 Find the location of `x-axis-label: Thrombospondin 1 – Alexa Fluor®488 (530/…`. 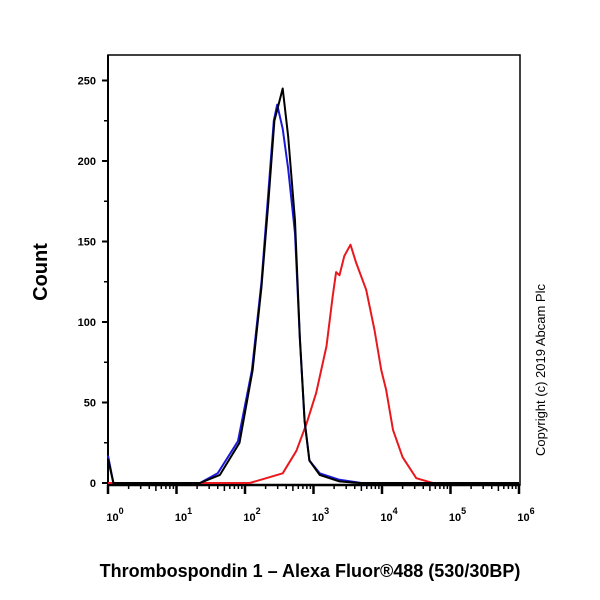

x-axis-label: Thrombospondin 1 – Alexa Fluor®488 (530/… is located at coordinates (310, 571).